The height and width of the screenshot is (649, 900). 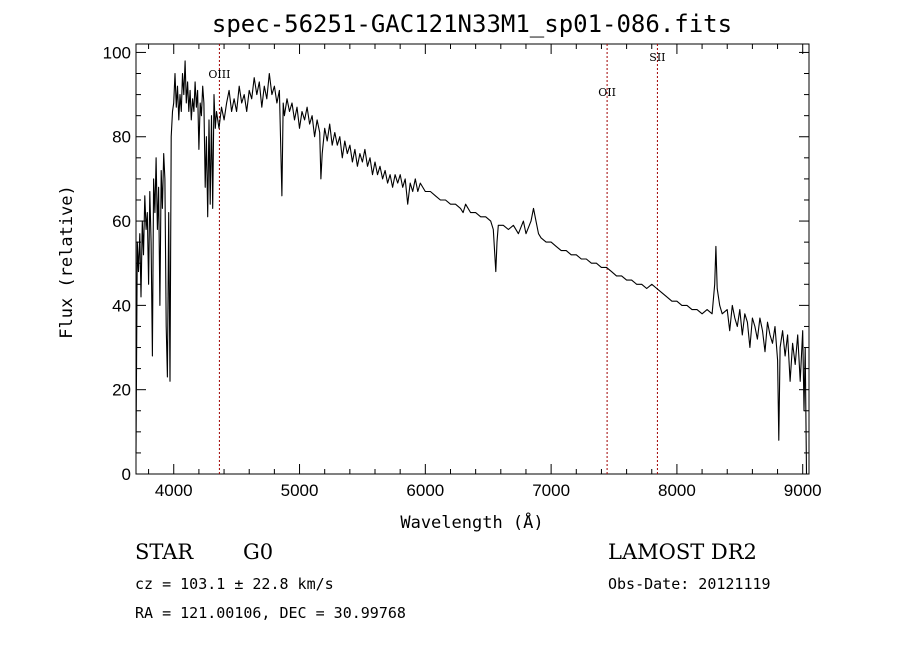 What do you see at coordinates (300, 490) in the screenshot?
I see `x-tick-label: 5000` at bounding box center [300, 490].